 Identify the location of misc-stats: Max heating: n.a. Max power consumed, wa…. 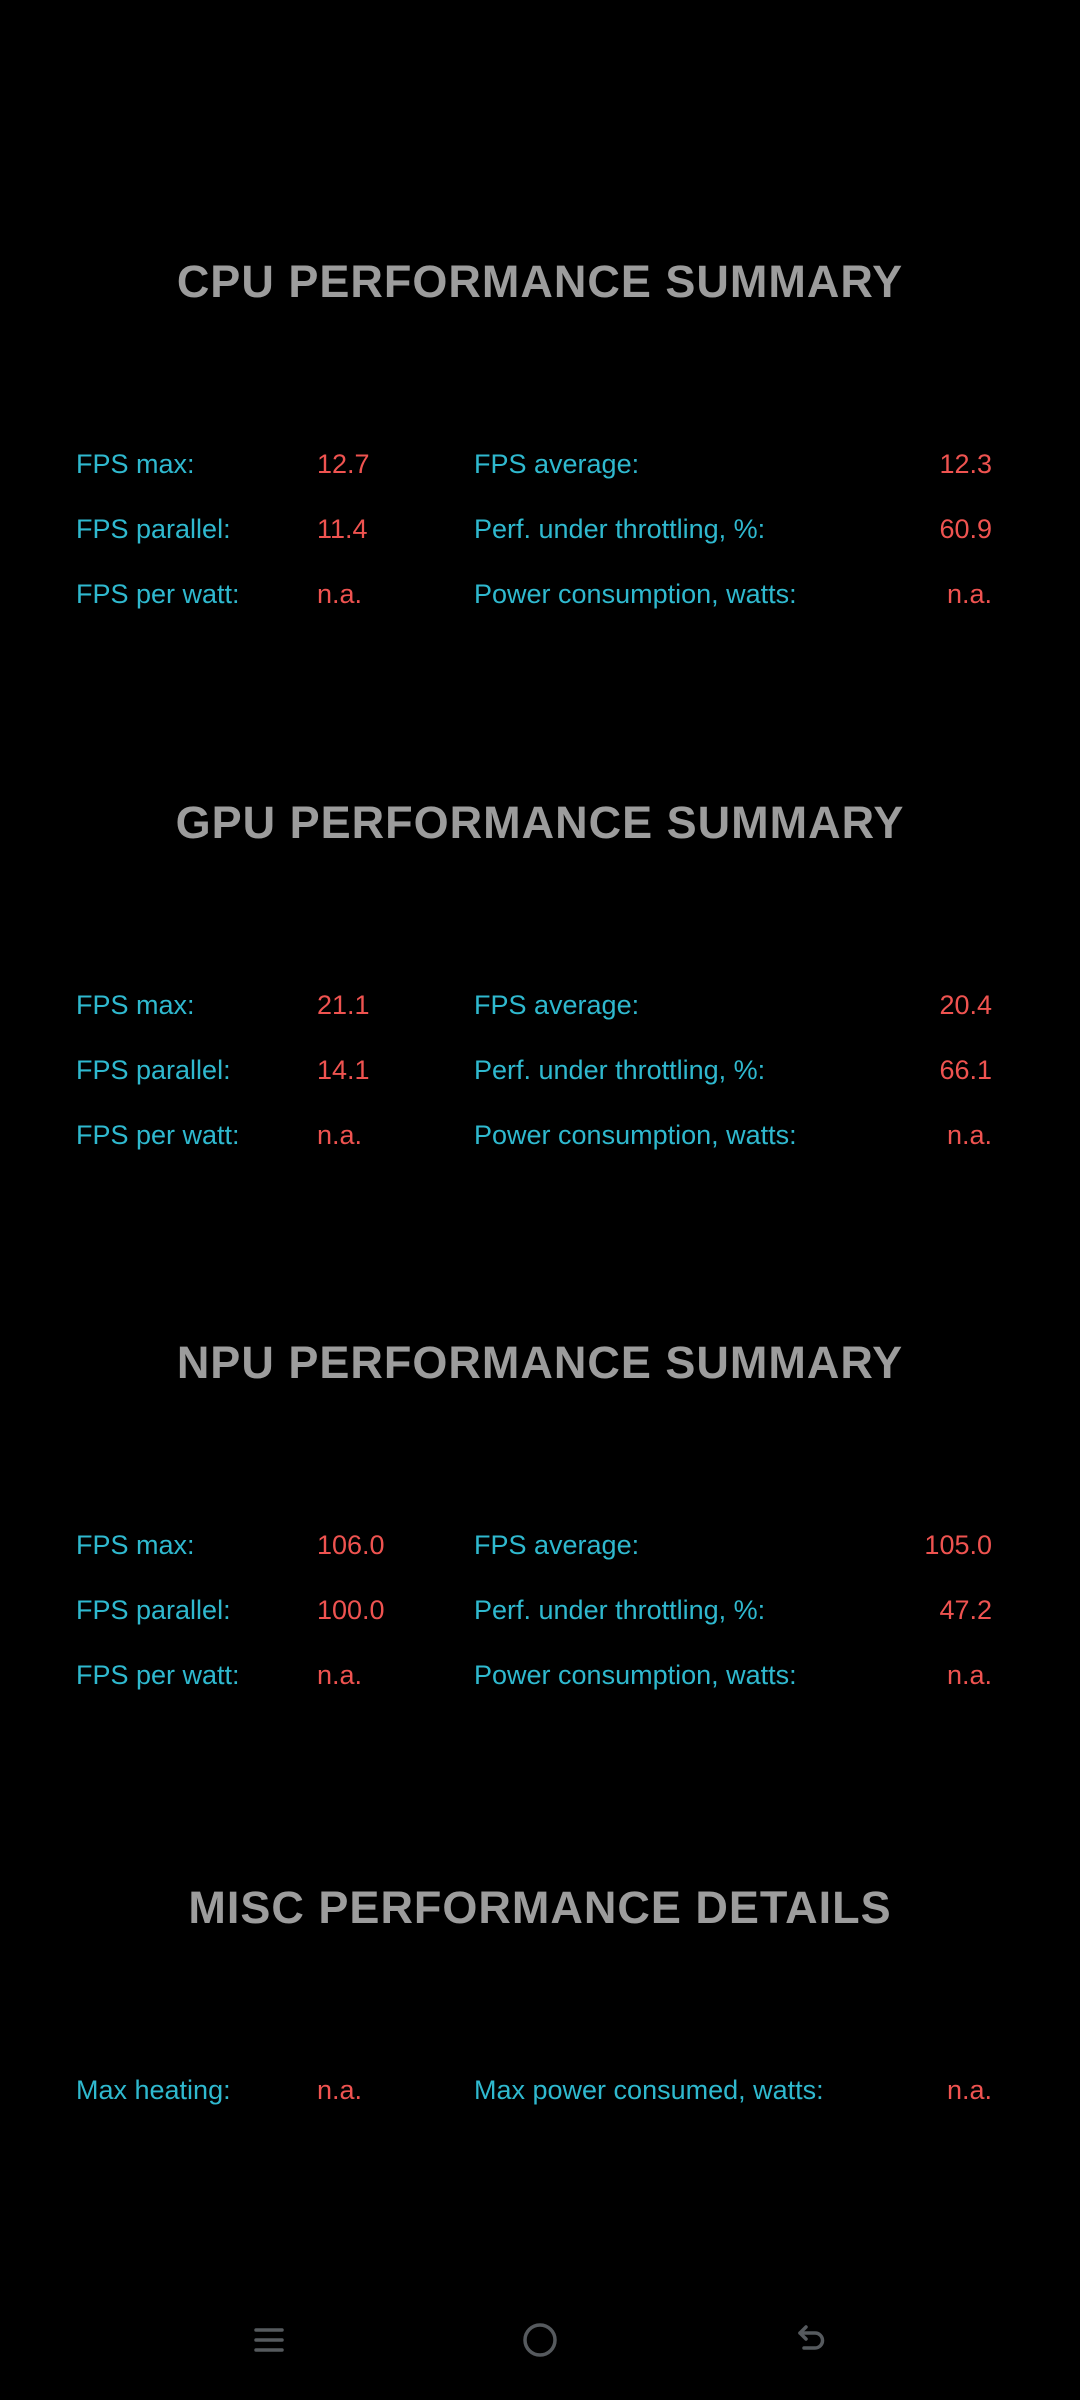
(540, 2090).